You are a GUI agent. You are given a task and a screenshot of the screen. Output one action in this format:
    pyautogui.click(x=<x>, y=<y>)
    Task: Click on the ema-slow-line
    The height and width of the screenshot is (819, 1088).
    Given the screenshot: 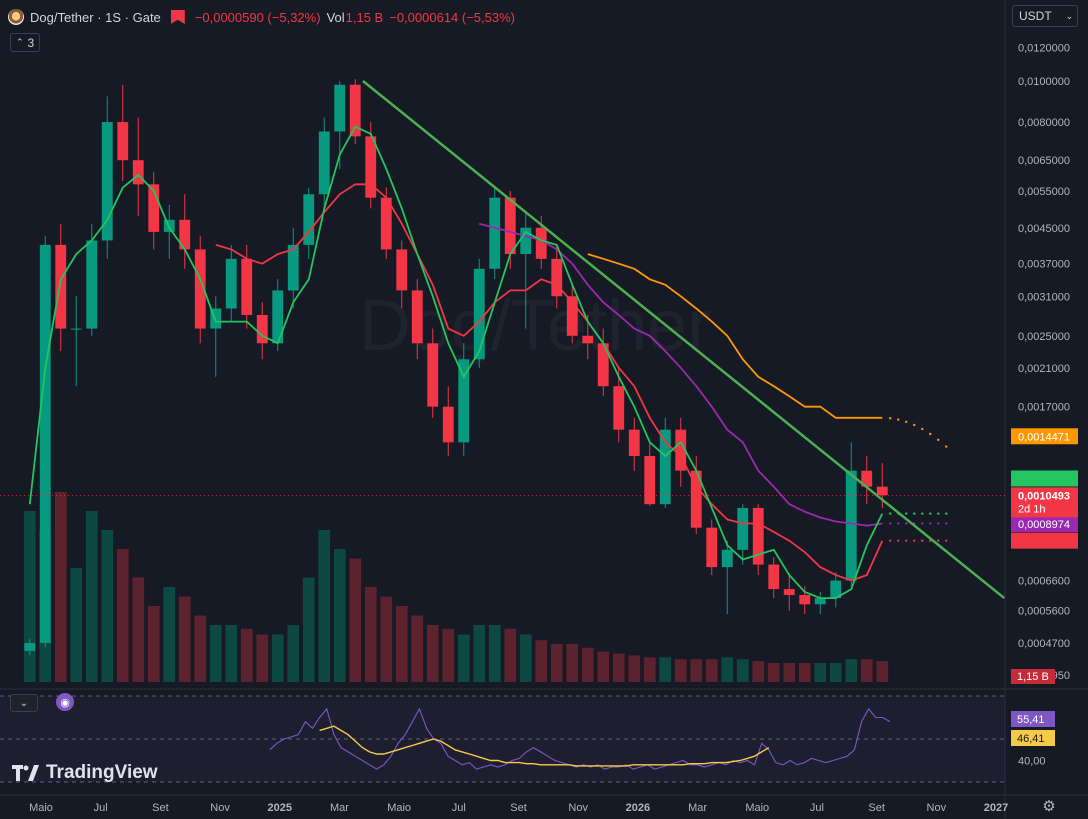 What is the action you would take?
    pyautogui.click(x=681, y=374)
    